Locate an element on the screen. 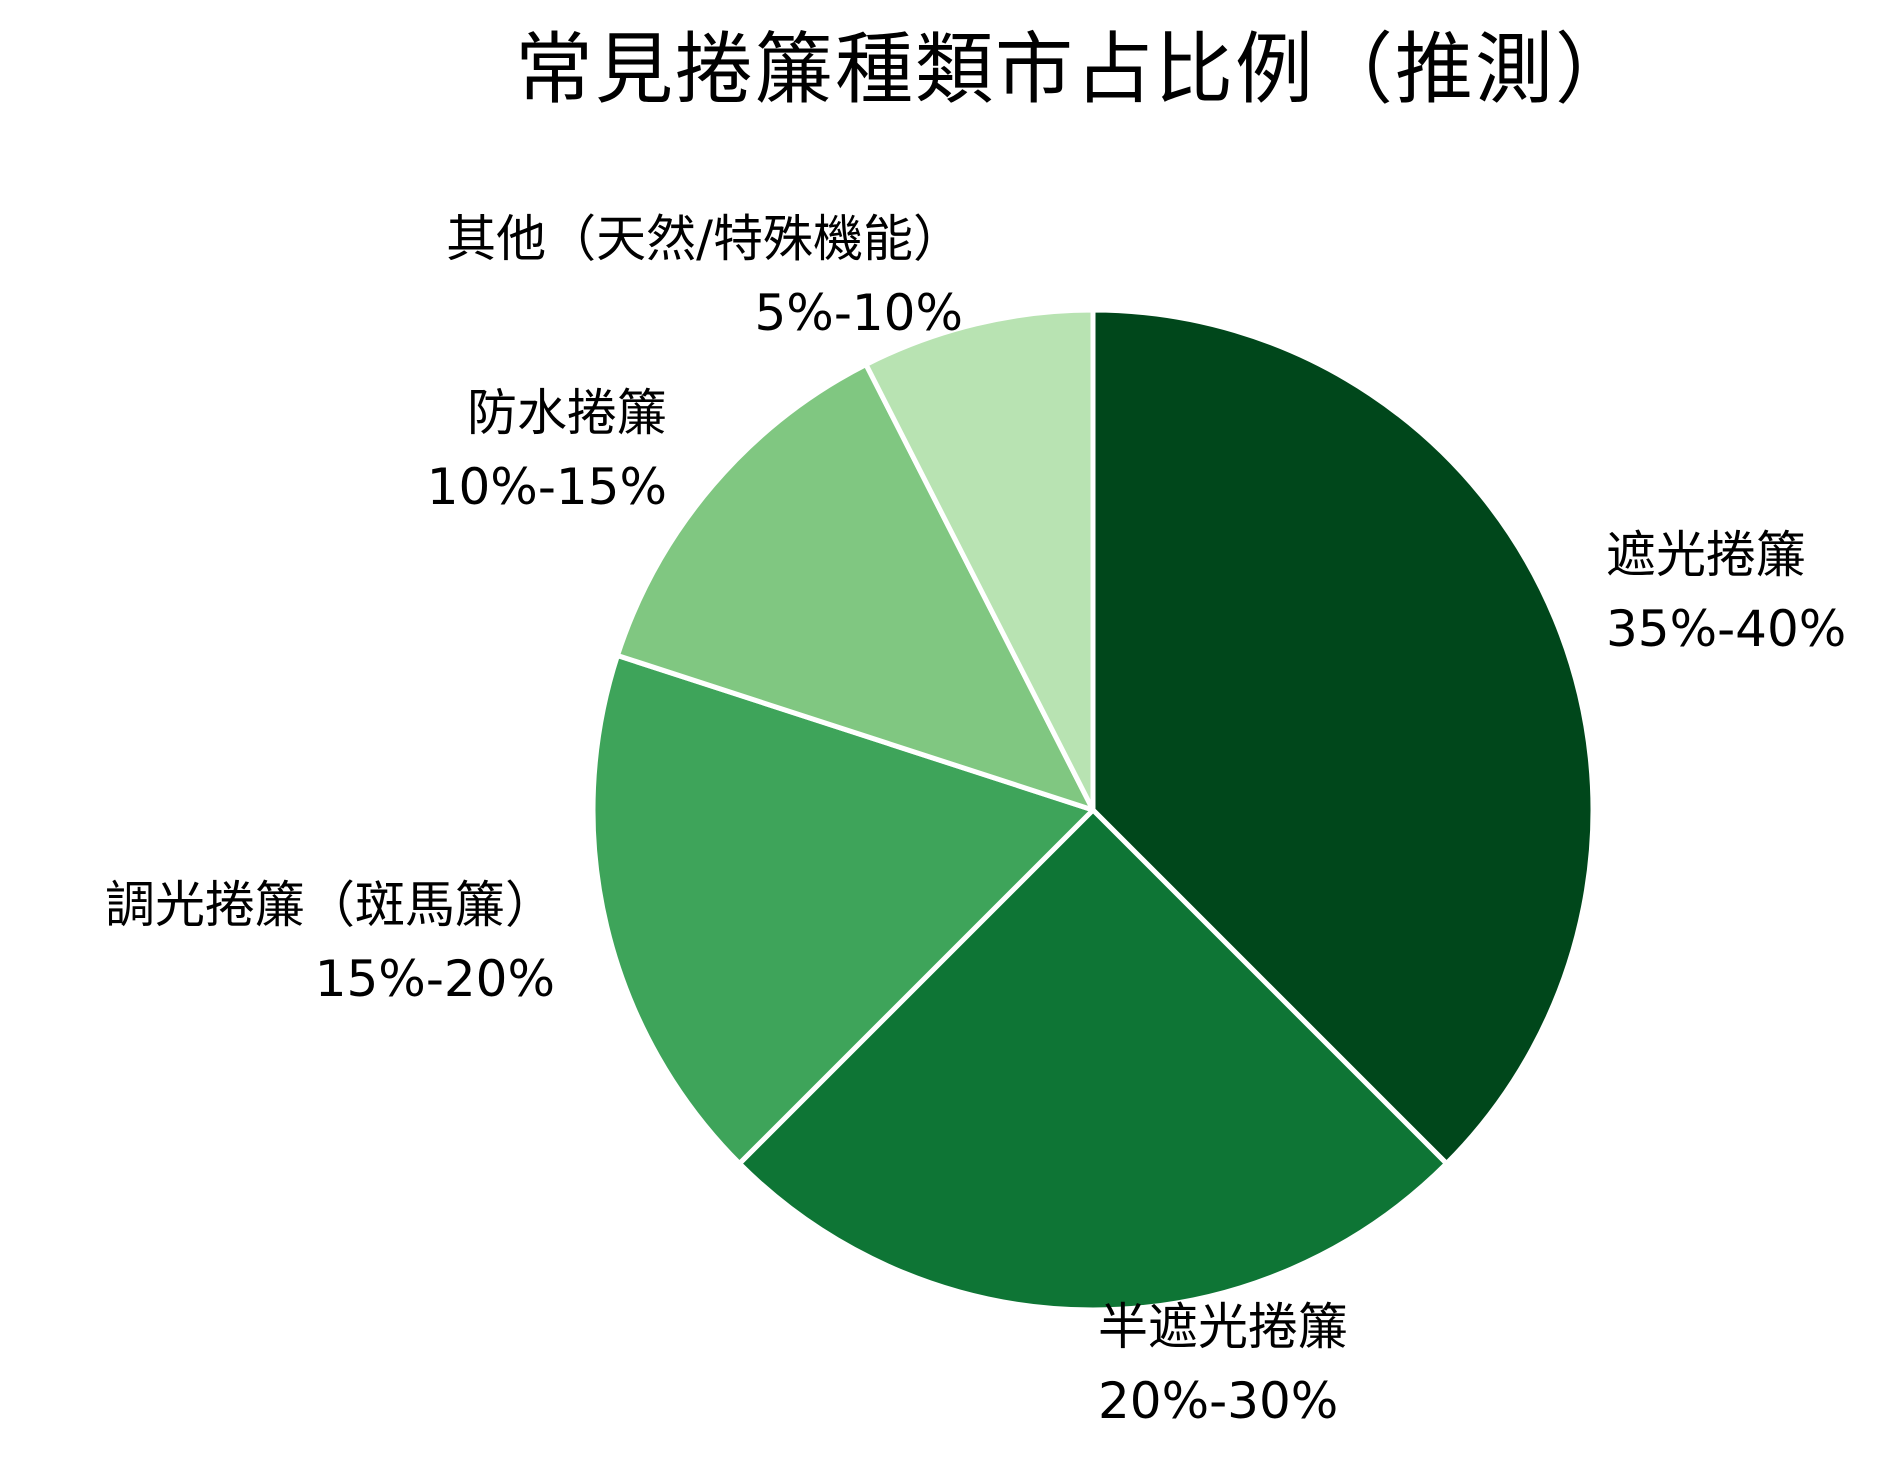  slice-label-blackout: 遮光捲簾 35%-40% is located at coordinates (1726, 592).